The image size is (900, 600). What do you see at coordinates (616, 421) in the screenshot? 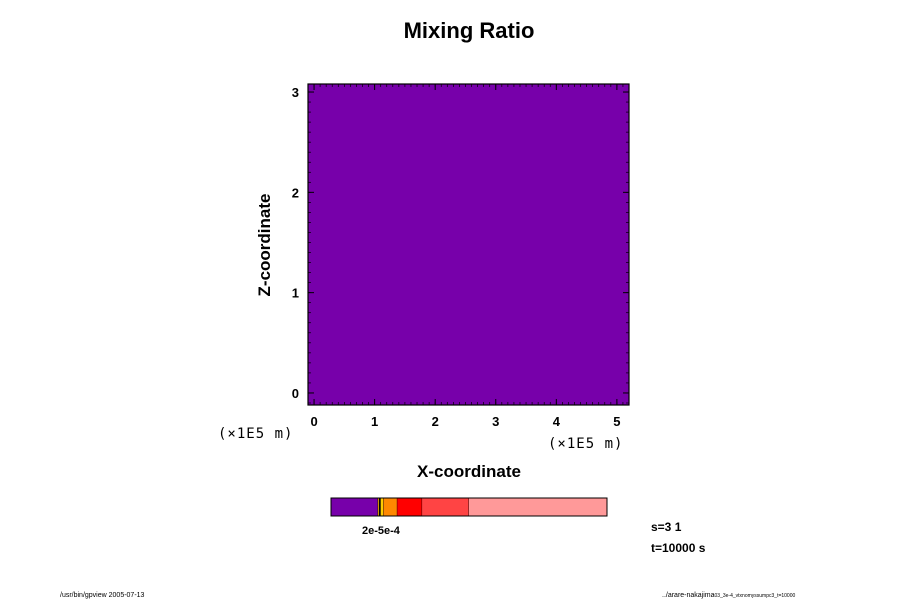
I see `x-tick-label-5: 5` at bounding box center [616, 421].